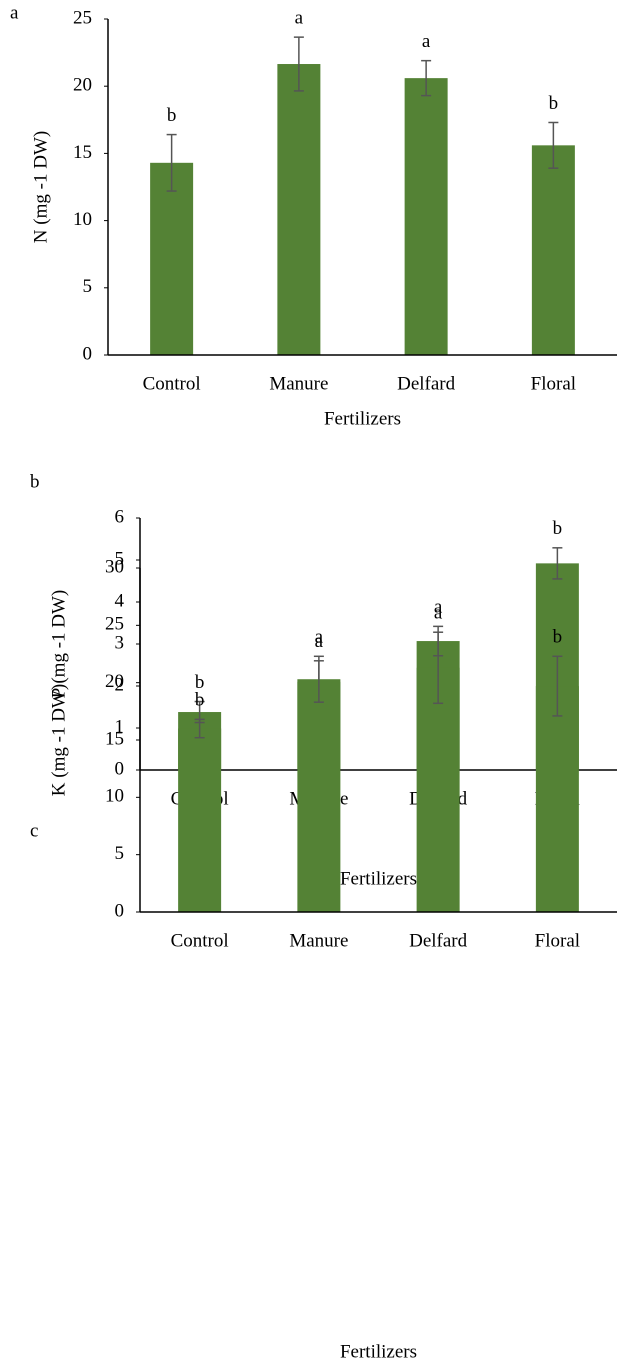 Image resolution: width=622 pixels, height=1367 pixels. Describe the element at coordinates (120, 642) in the screenshot. I see `y-tick-label: 3` at that location.